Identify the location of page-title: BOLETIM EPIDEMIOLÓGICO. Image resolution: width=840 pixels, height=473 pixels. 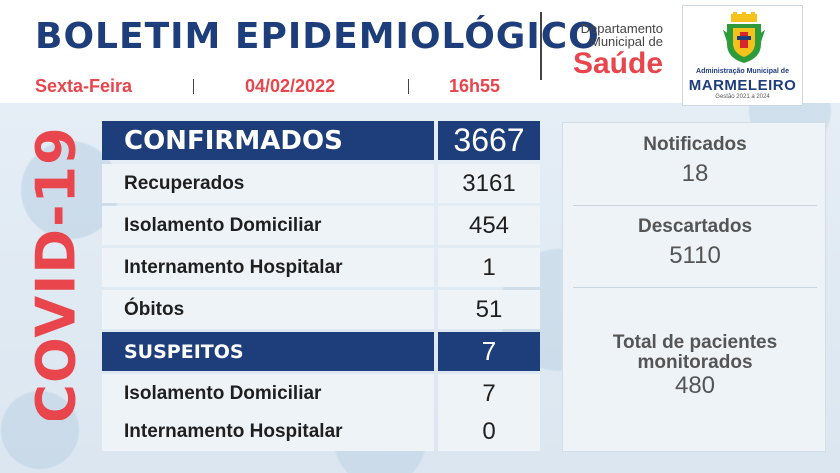
(317, 36).